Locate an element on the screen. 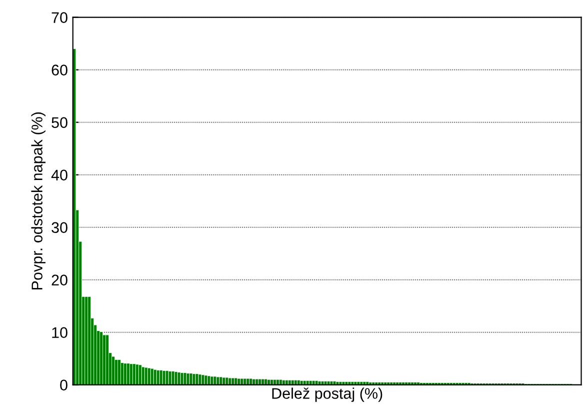 The height and width of the screenshot is (412, 583). y-tick-label: 60 is located at coordinates (60, 70).